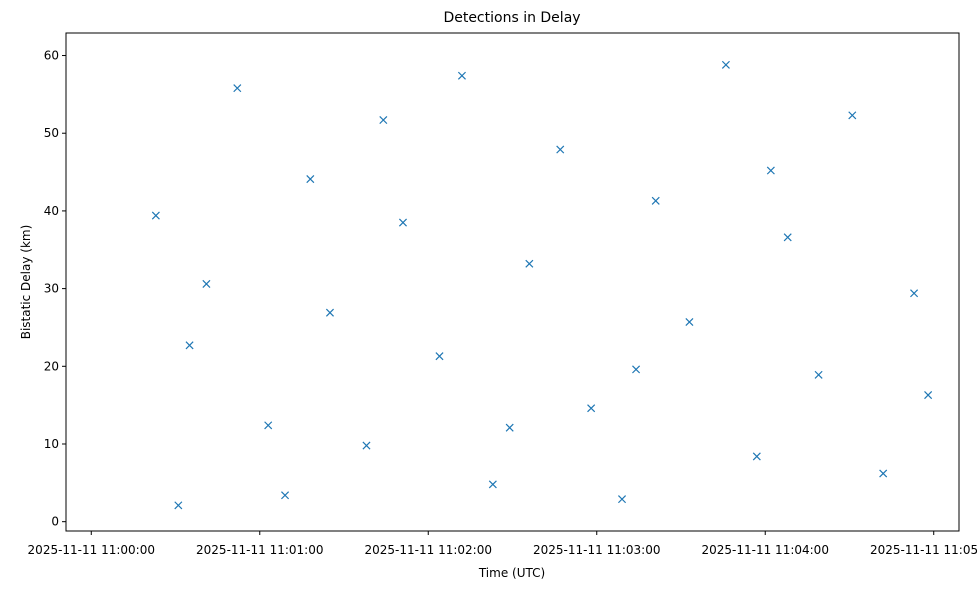 The height and width of the screenshot is (590, 979). Describe the element at coordinates (51, 56) in the screenshot. I see `y-tick-label-6: 60` at that location.